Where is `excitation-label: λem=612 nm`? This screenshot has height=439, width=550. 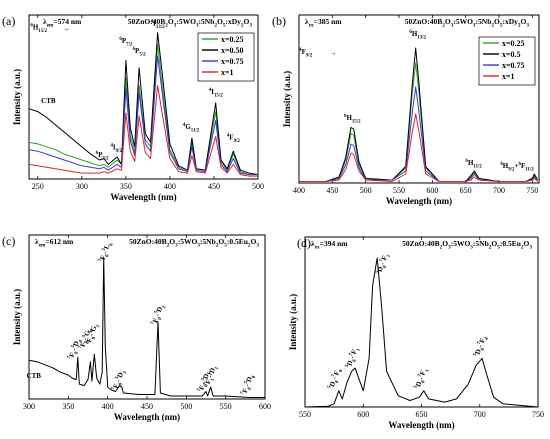
excitation-label: λem=612 nm is located at coordinates (54, 243).